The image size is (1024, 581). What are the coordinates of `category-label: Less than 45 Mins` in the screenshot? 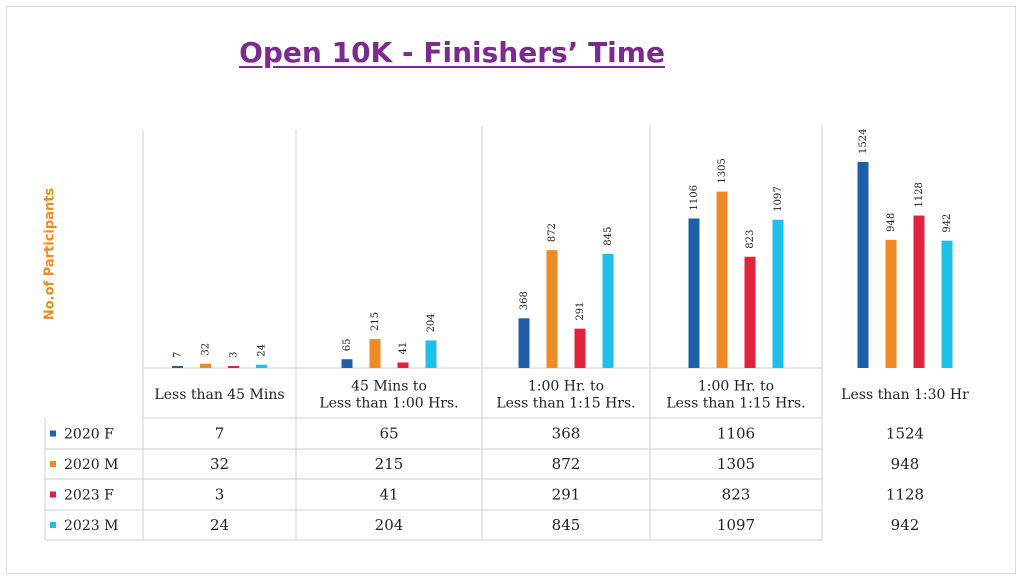 It's located at (219, 395).